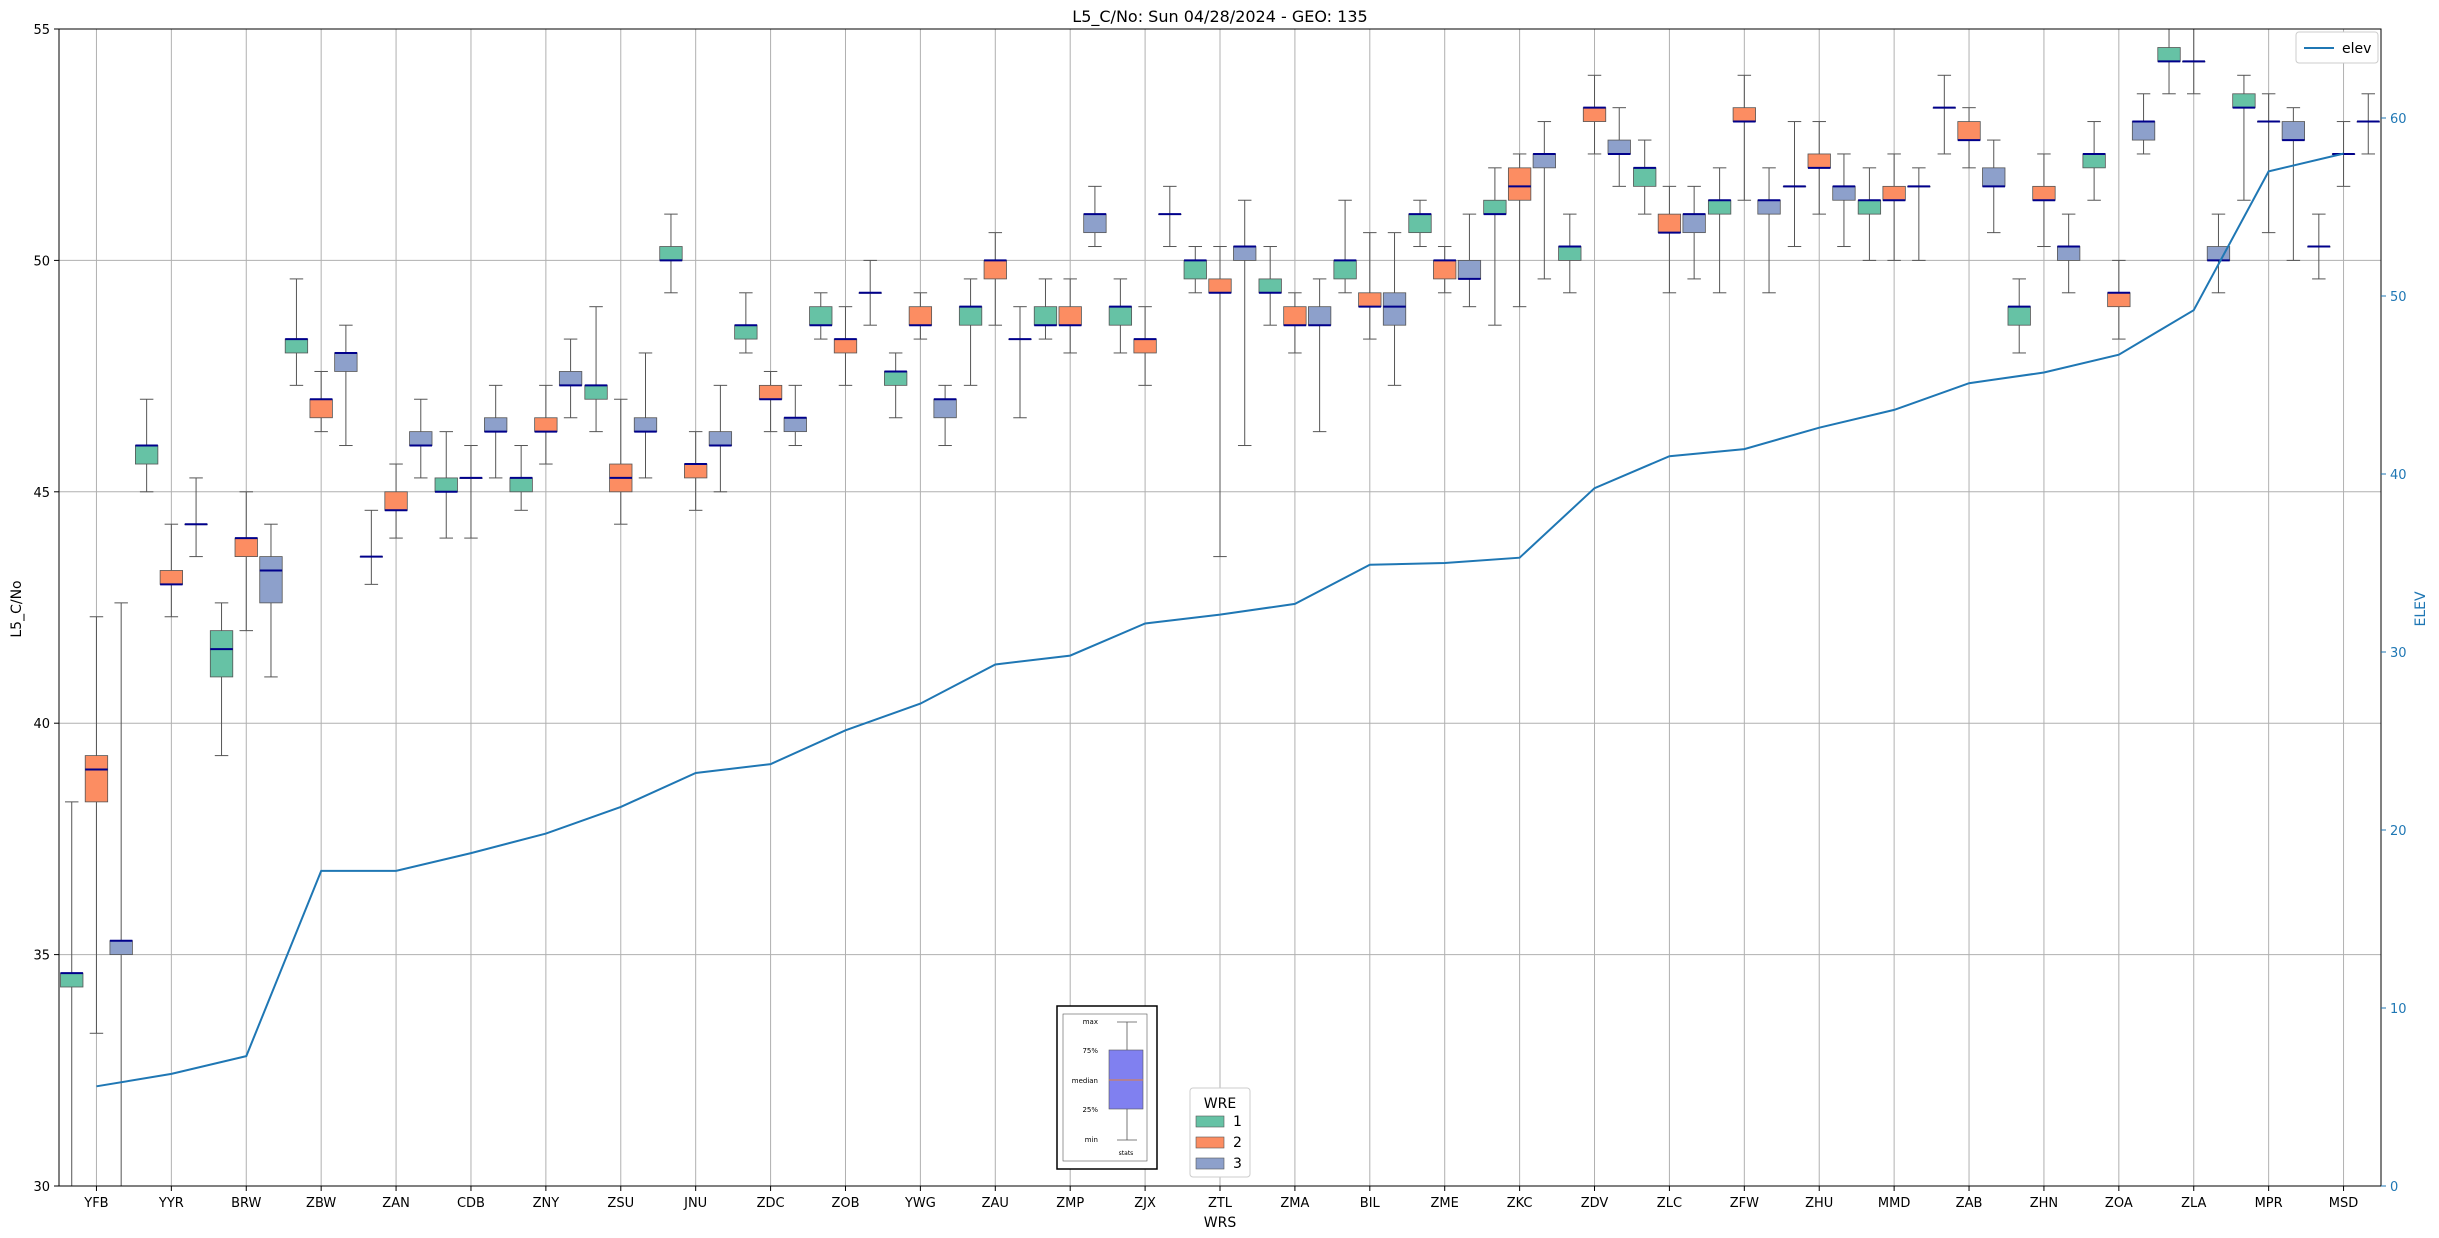 This screenshot has width=2439, height=1238. Describe the element at coordinates (1894, 207) in the screenshot. I see `box-MMD-wre2` at that location.